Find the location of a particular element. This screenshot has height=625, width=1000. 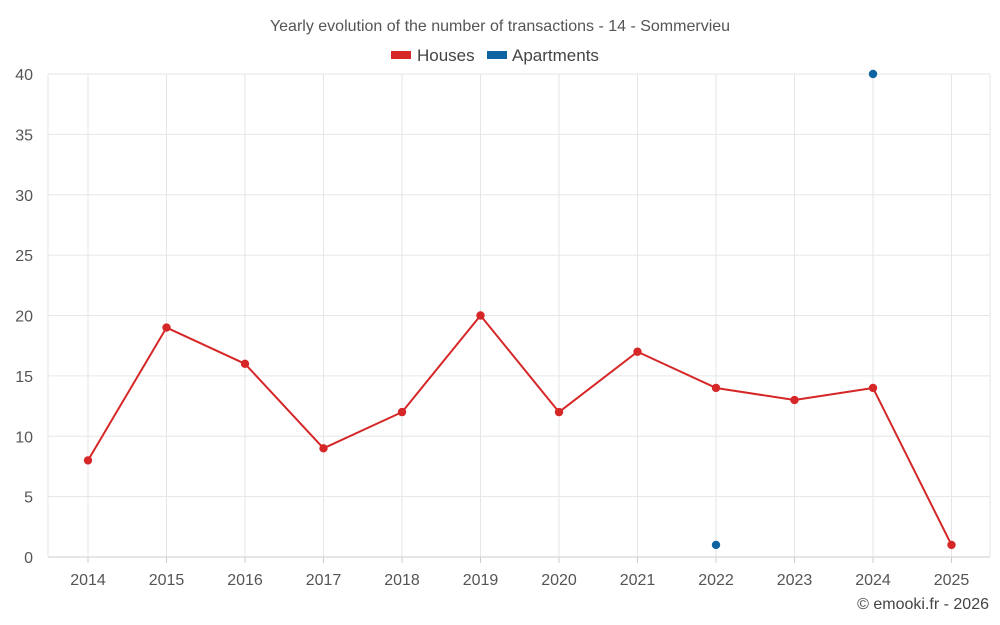

y-axis: 0 5 10 15 20 25 30 35 40 is located at coordinates (24, 317).